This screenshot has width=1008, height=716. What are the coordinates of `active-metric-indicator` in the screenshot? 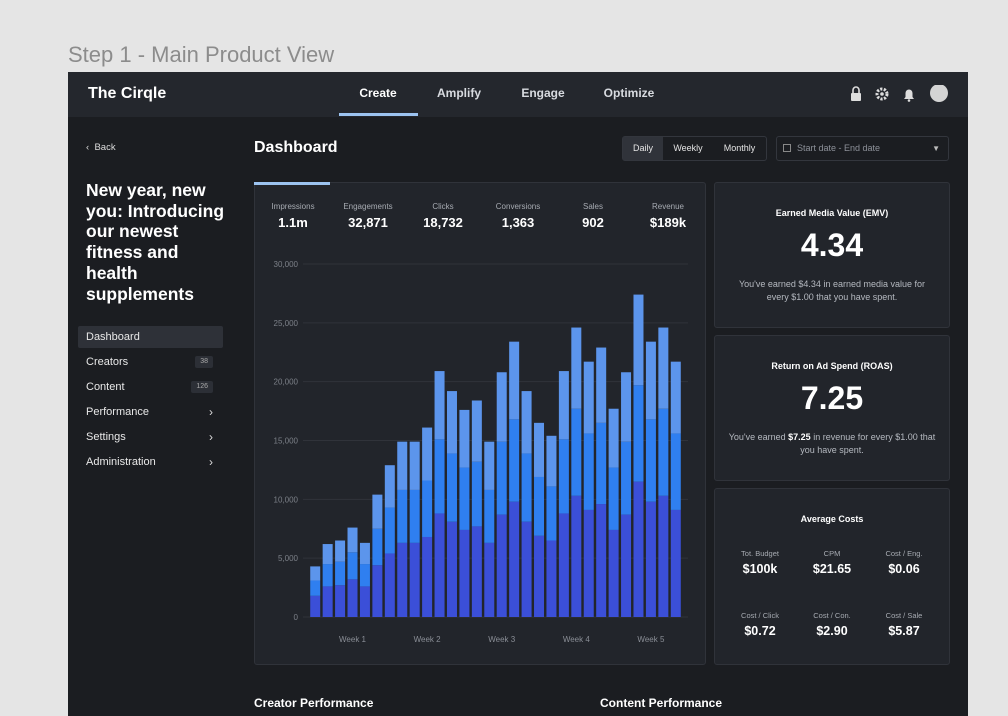 It's located at (292, 183).